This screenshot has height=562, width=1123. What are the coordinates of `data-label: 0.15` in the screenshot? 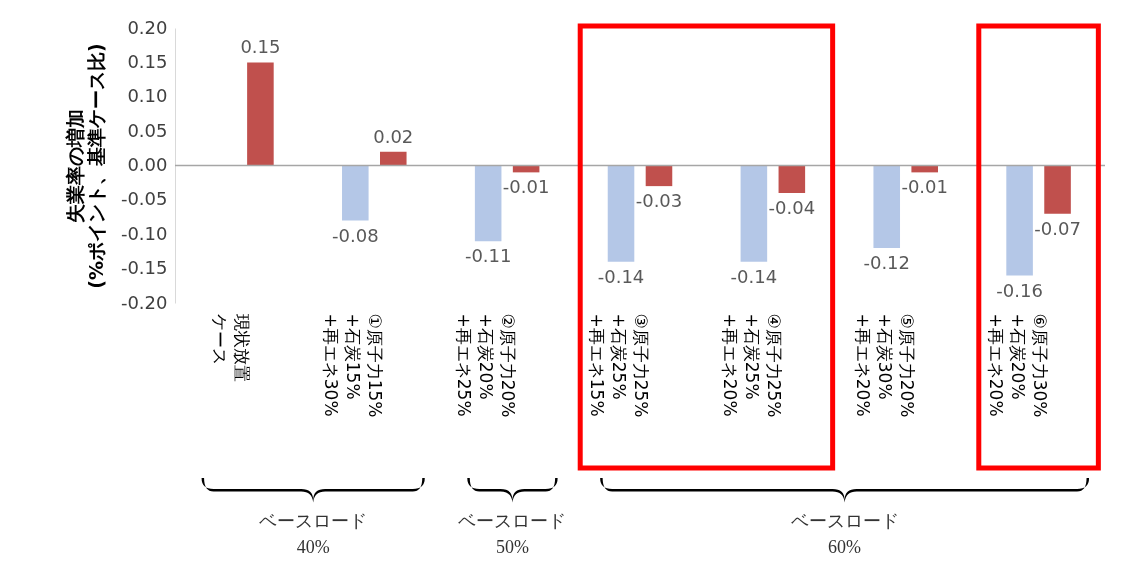 It's located at (260, 47).